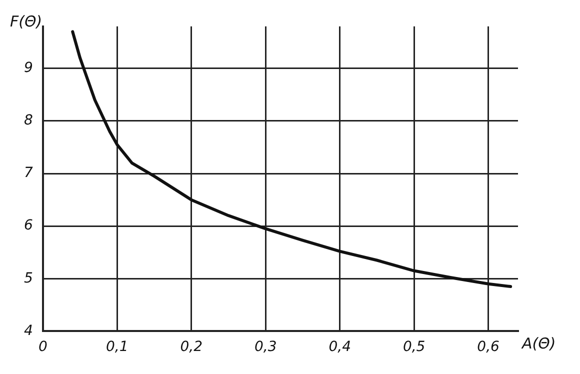 The width and height of the screenshot is (580, 374). Describe the element at coordinates (28, 330) in the screenshot. I see `y-tick-label: 4` at that location.